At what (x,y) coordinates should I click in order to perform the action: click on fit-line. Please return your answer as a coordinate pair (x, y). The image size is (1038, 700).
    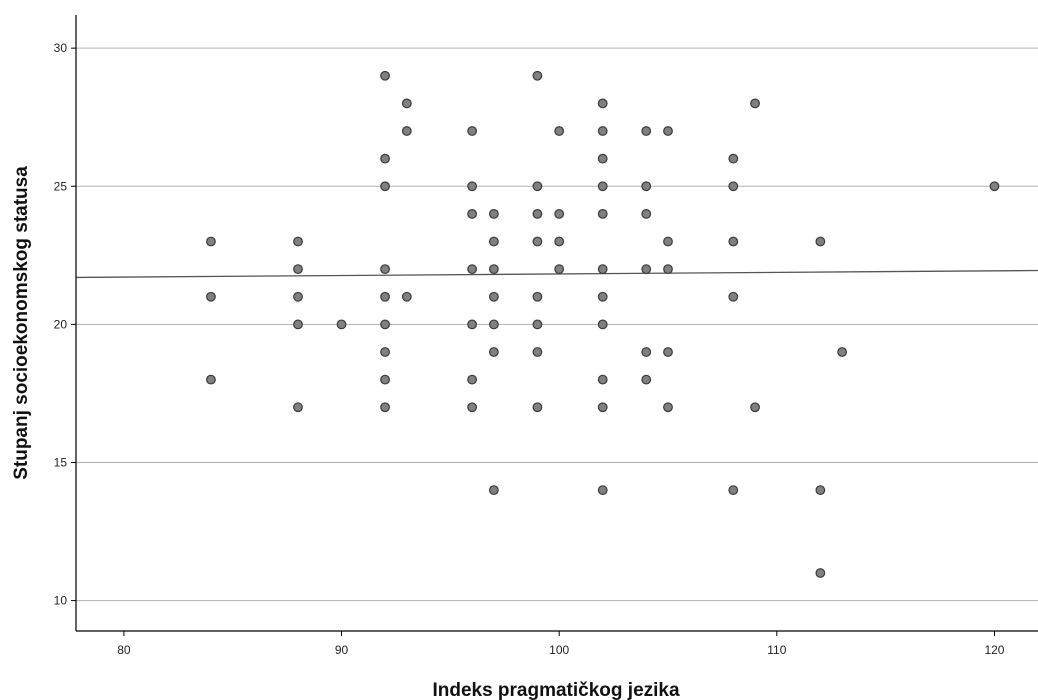
    Looking at the image, I should click on (556, 274).